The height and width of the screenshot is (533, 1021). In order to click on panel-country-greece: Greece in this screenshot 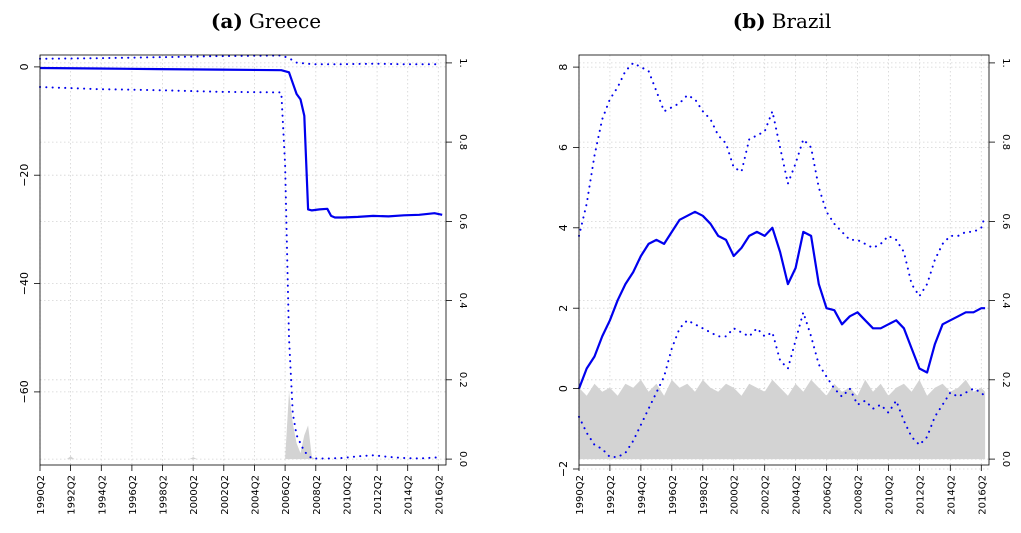, I will do `click(285, 21)`.